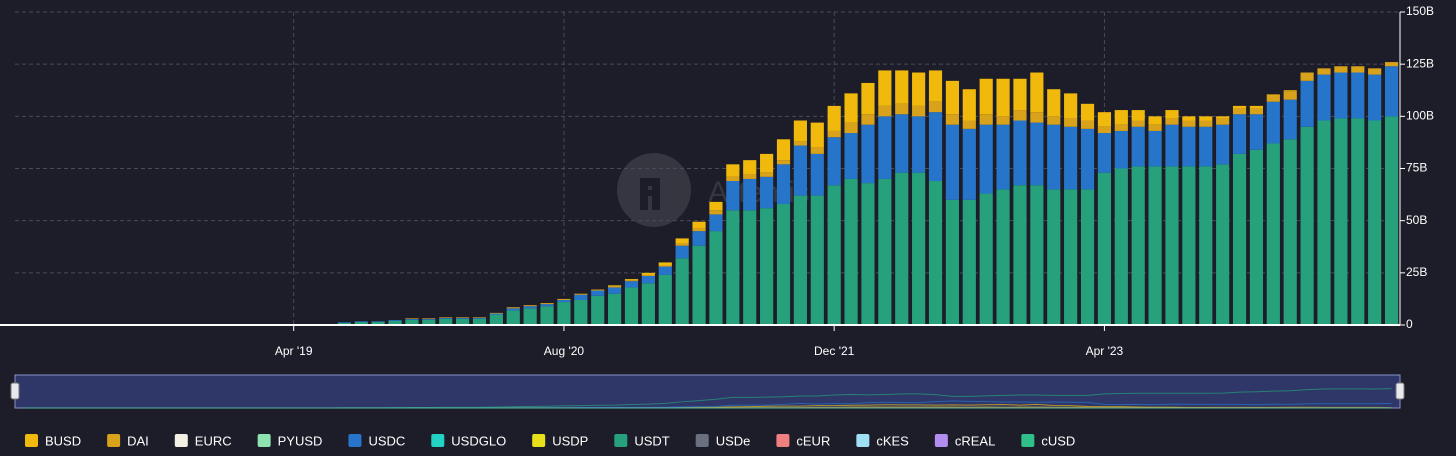 The width and height of the screenshot is (1456, 456). I want to click on y-tick-label: 50B, so click(1416, 220).